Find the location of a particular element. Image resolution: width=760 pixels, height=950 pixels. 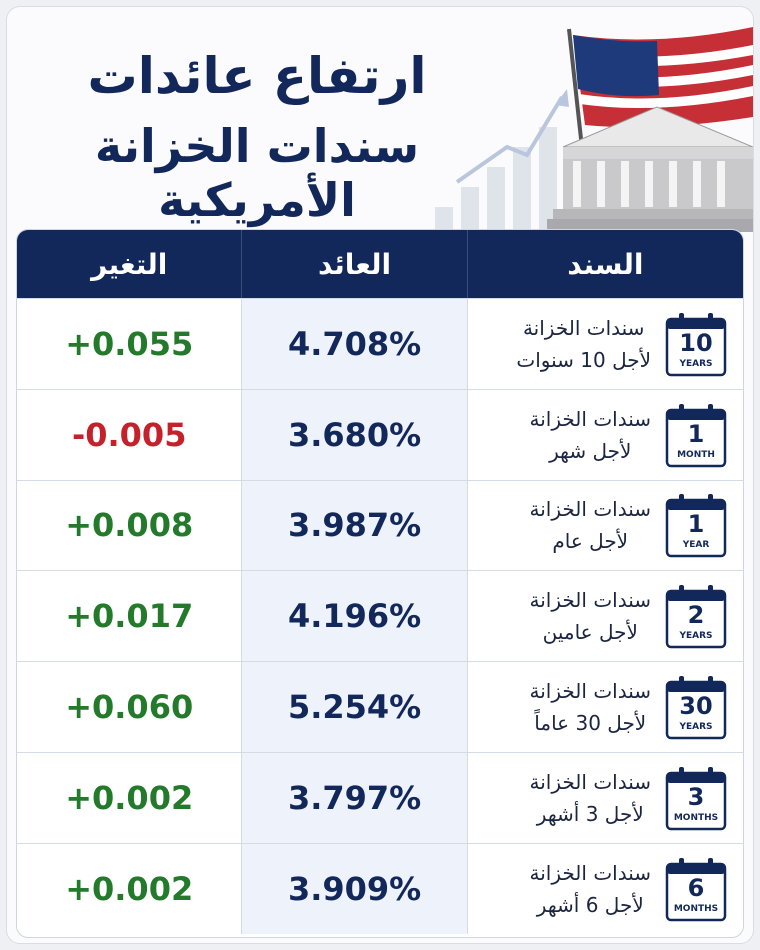

arrow is located at coordinates (509, 139).